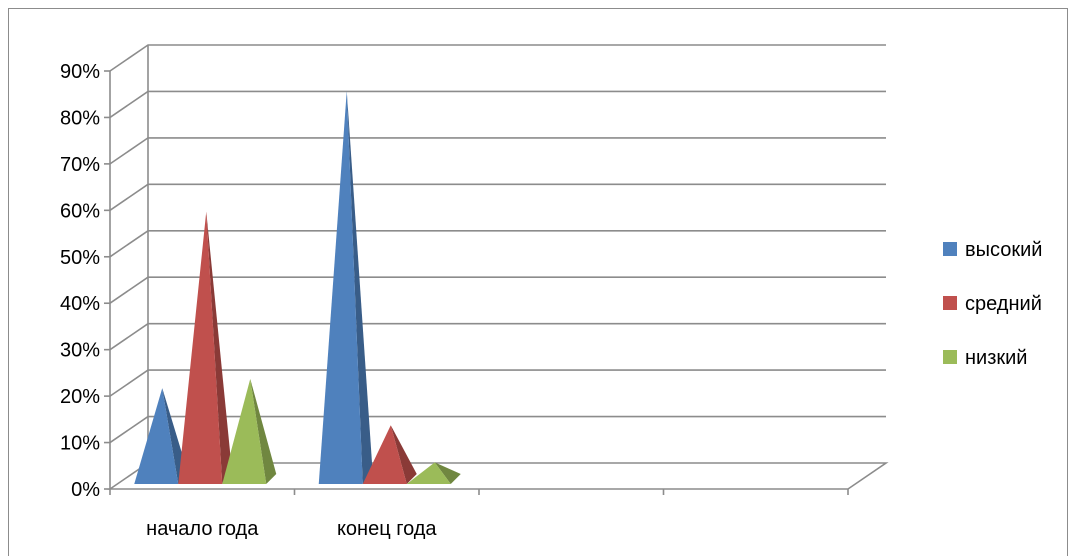 The image size is (1076, 556). I want to click on pyramid-низкий-конец года, so click(433, 473).